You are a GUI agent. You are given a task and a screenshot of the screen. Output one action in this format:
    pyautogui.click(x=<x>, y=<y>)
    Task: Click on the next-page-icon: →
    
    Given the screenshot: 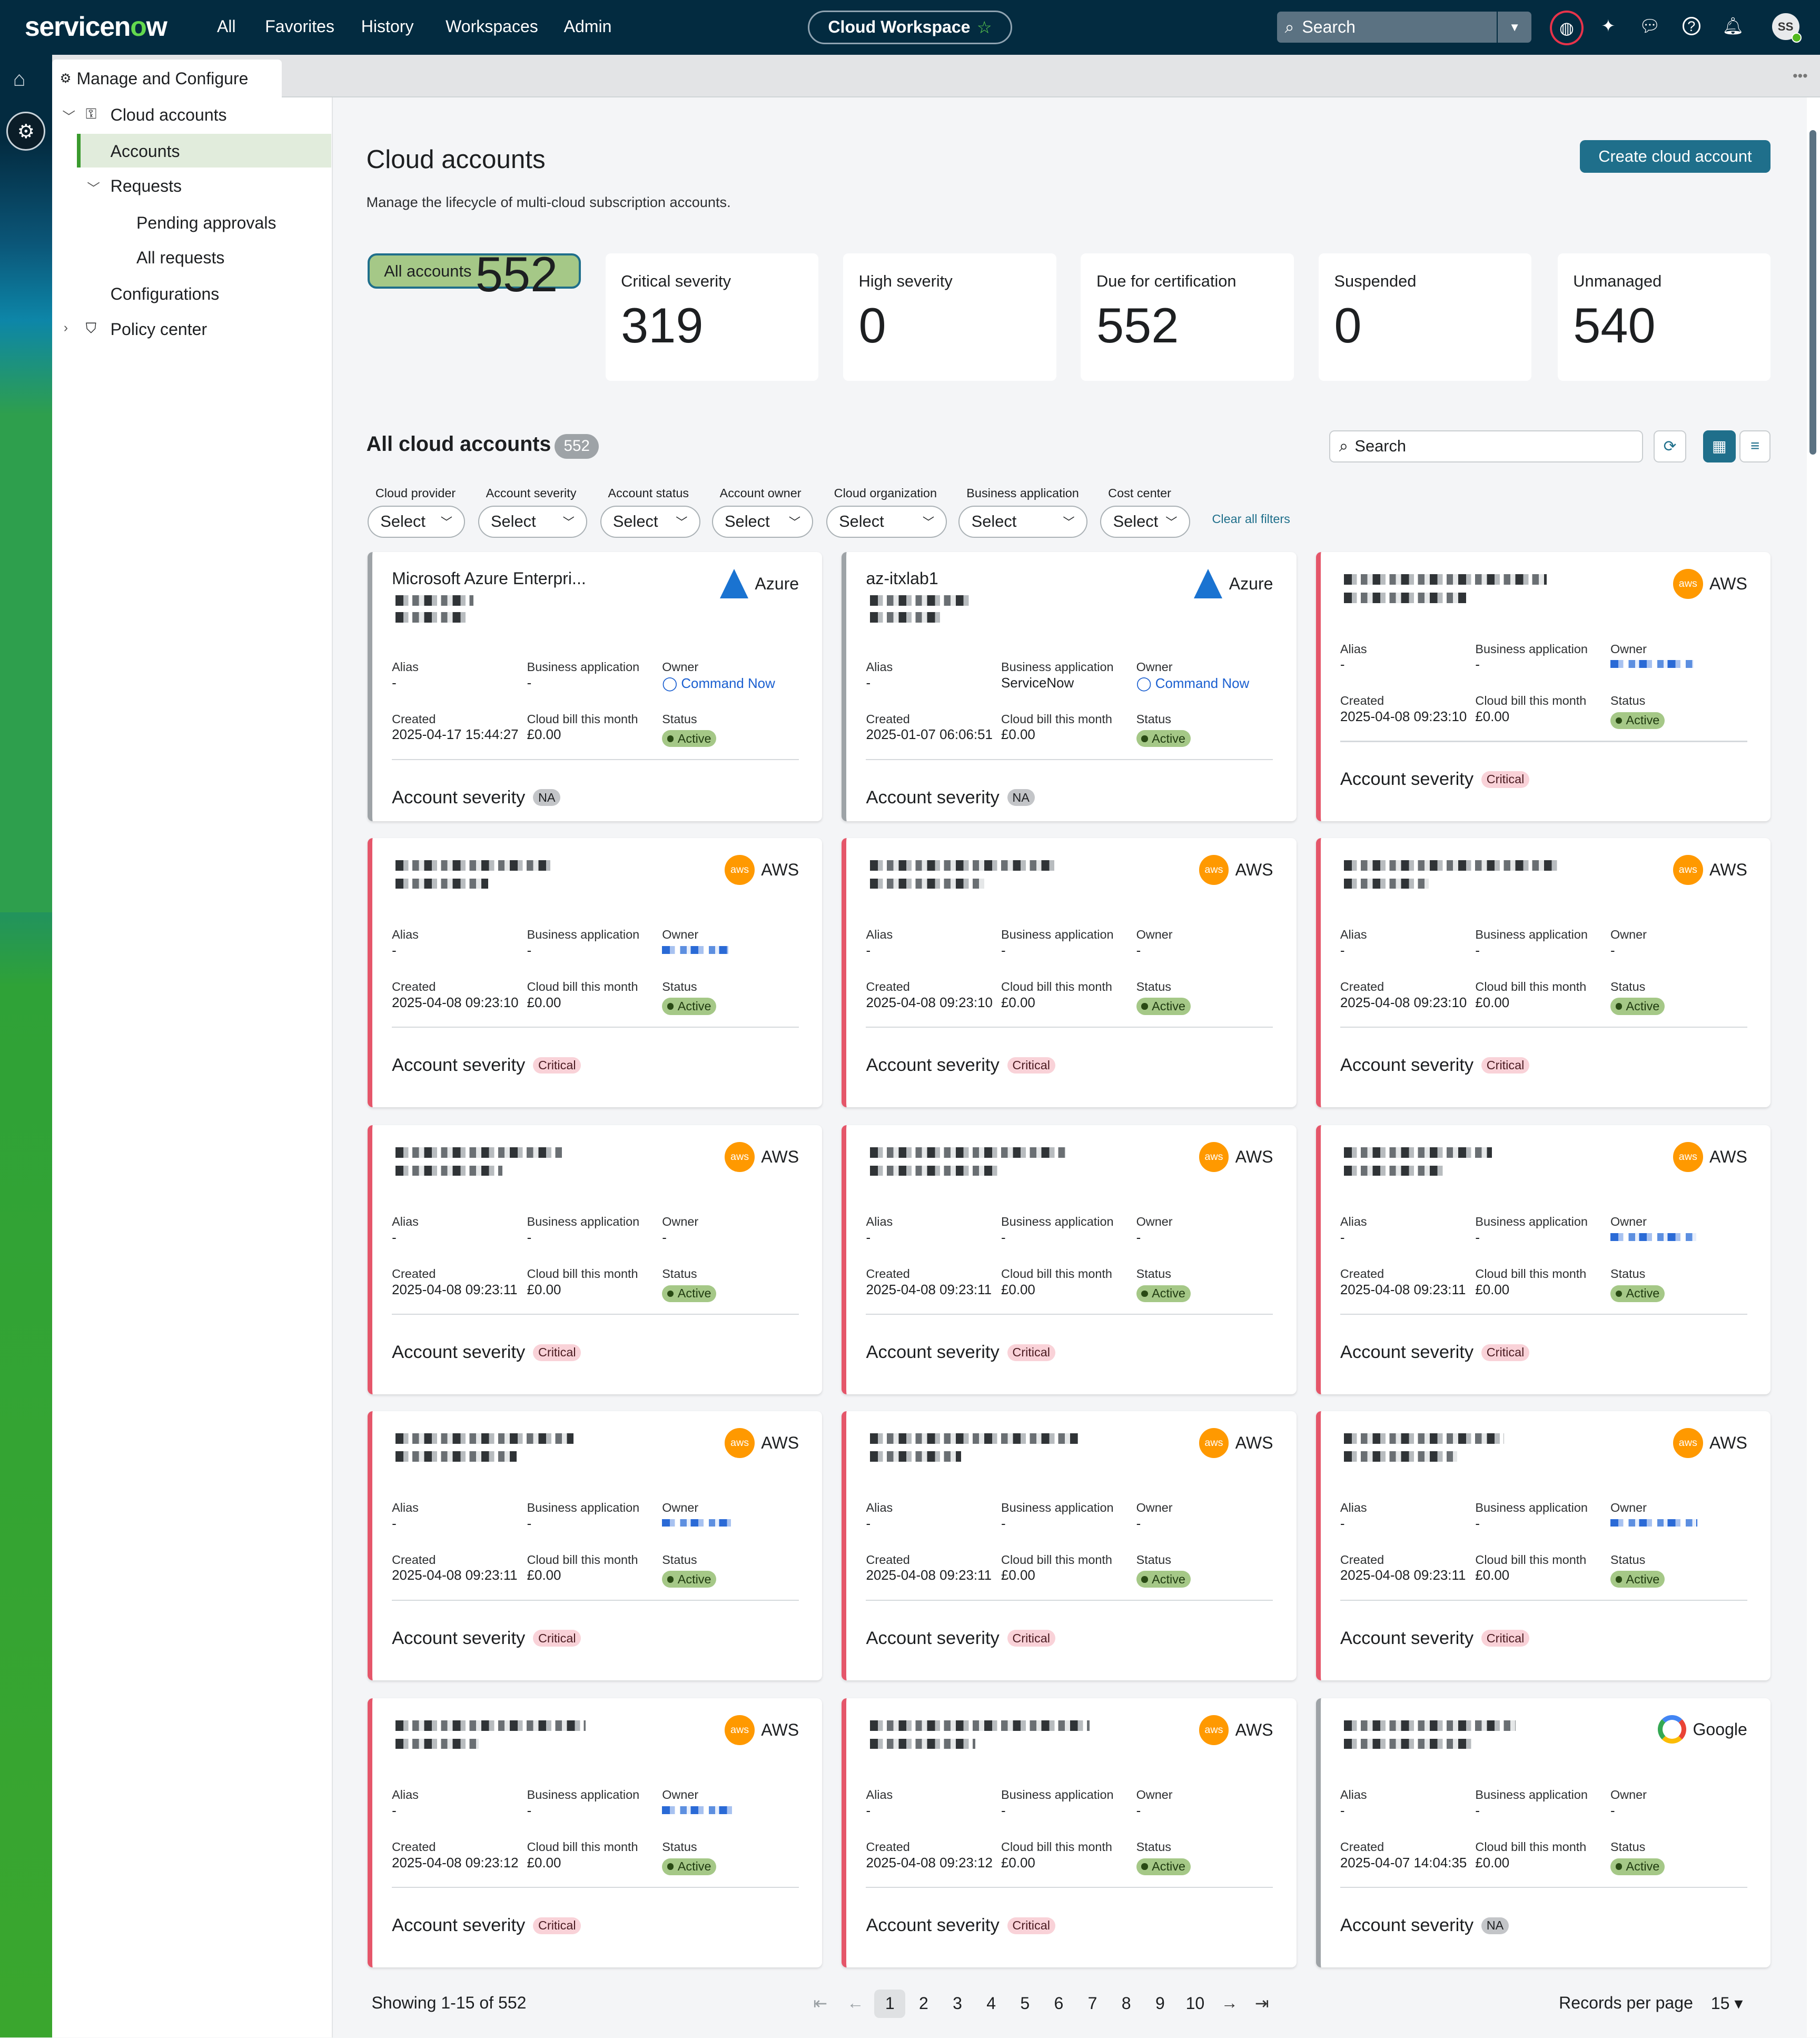 What is the action you would take?
    pyautogui.click(x=1229, y=2003)
    